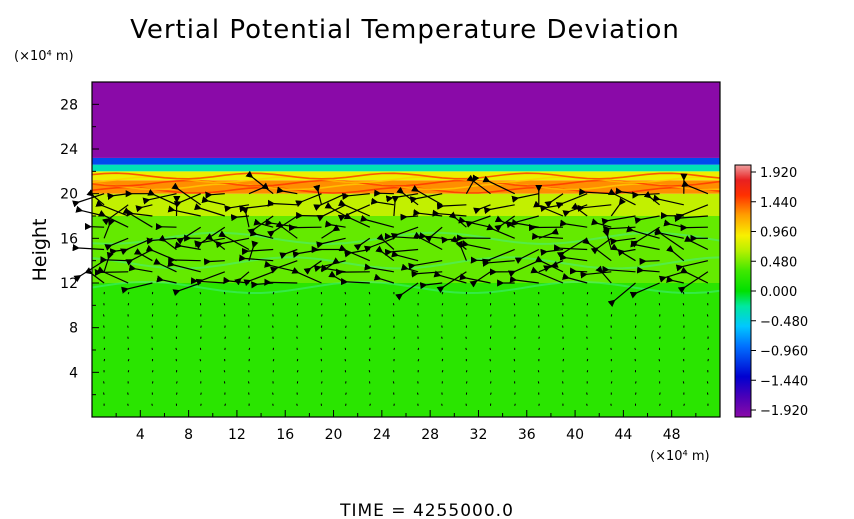 This screenshot has height=519, width=854. Describe the element at coordinates (406, 238) in the screenshot. I see `field-wisp` at that location.